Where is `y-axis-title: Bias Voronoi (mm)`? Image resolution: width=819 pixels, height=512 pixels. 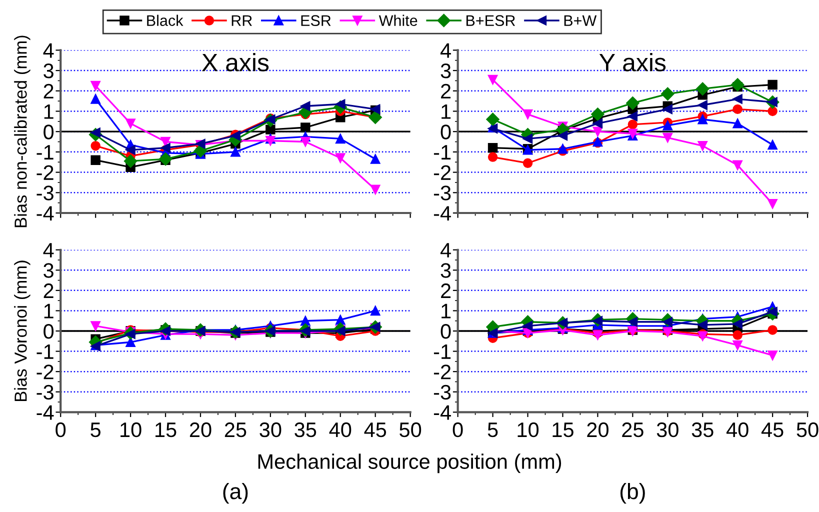 y-axis-title: Bias Voronoi (mm) is located at coordinates (22, 330).